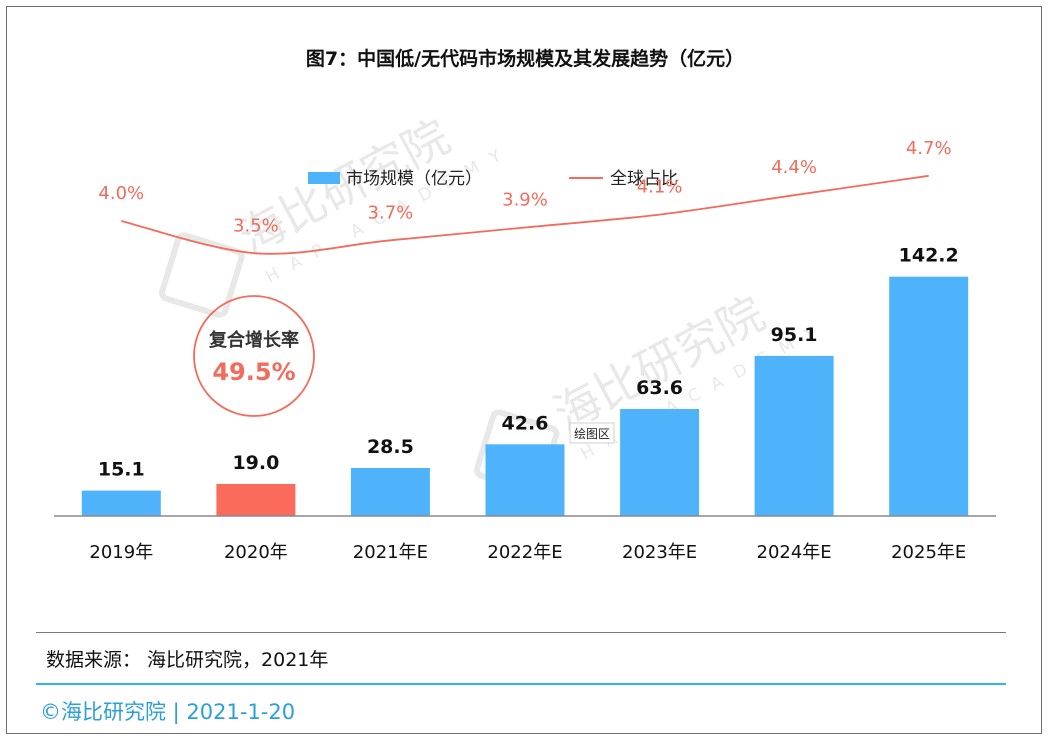 The image size is (1050, 742). I want to click on bar-value-label-0: 15.1, so click(121, 470).